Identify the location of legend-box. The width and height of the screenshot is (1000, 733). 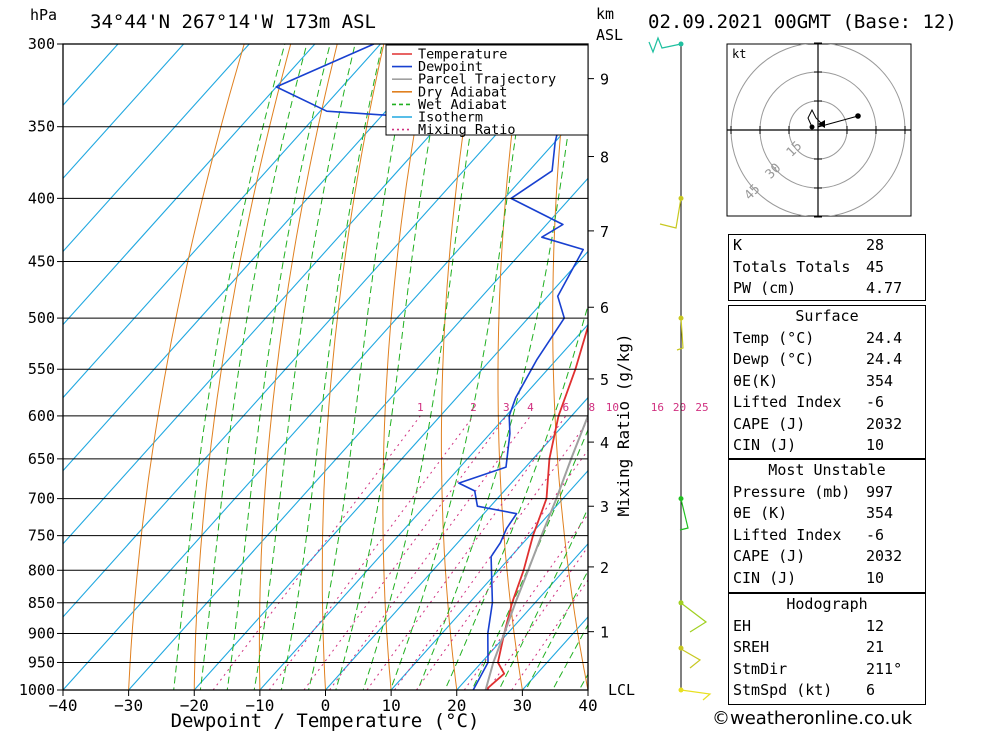
(487, 90).